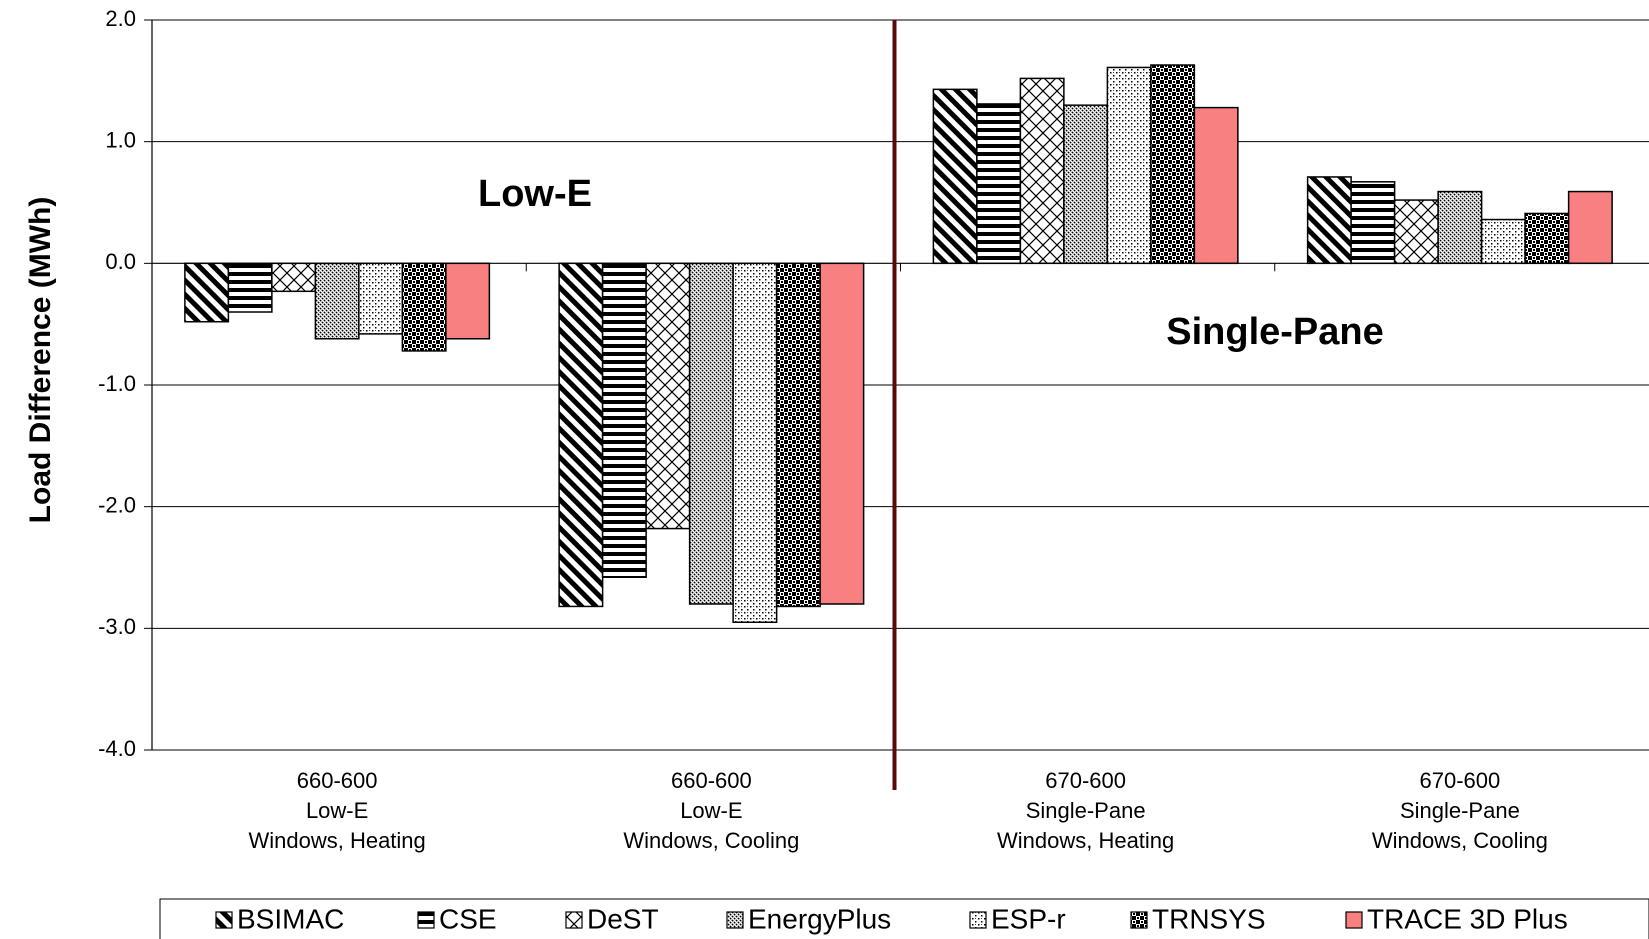  I want to click on y-tick-label: -1.0, so click(117, 383).